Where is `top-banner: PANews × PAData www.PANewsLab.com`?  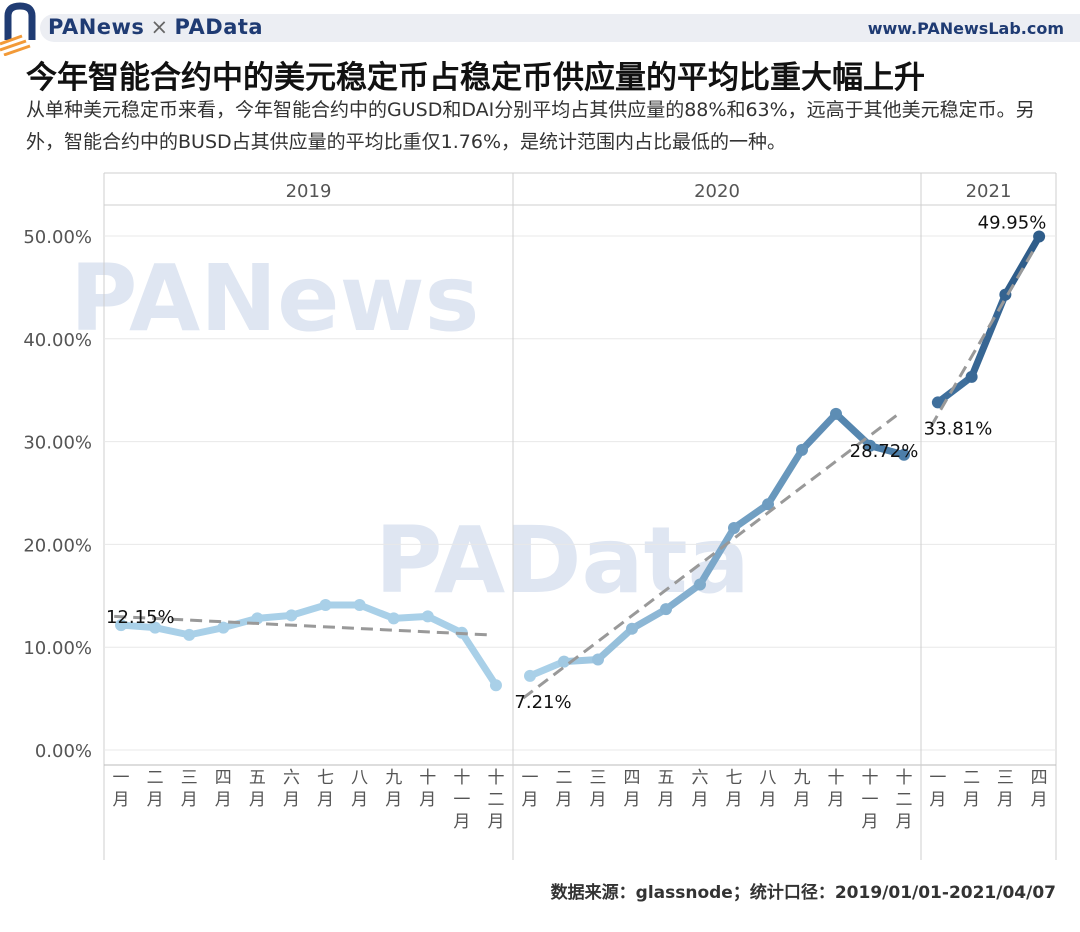 top-banner: PANews × PAData www.PANewsLab.com is located at coordinates (540, 28).